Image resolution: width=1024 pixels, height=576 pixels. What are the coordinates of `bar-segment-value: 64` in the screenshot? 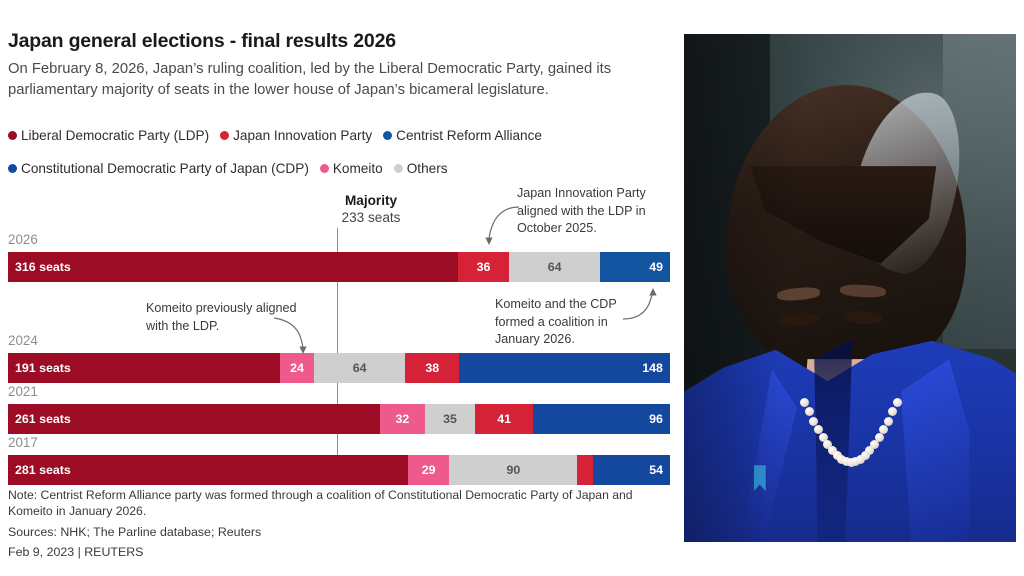 It's located at (359, 368).